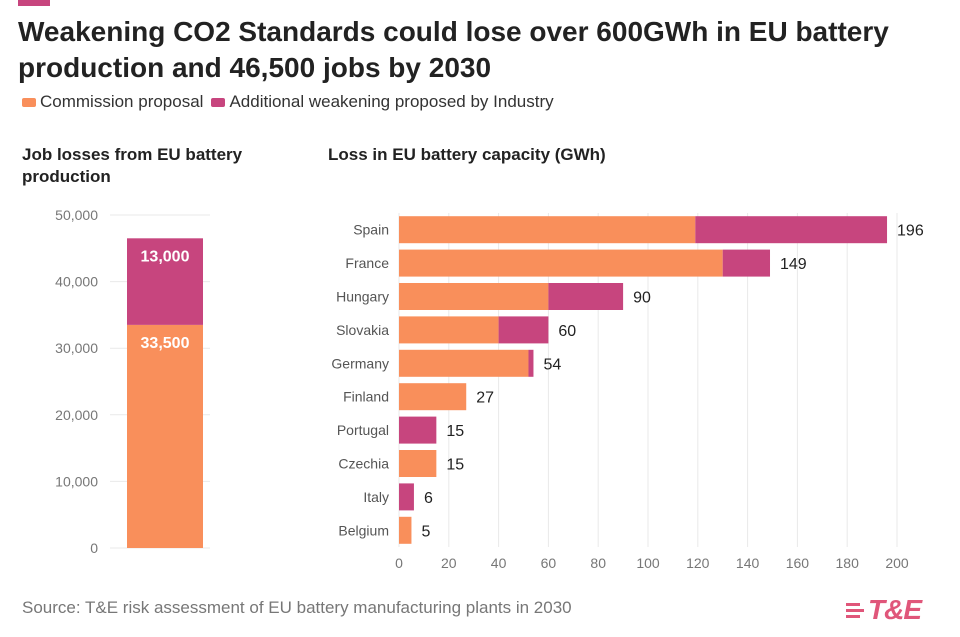 The width and height of the screenshot is (960, 637). Describe the element at coordinates (165, 256) in the screenshot. I see `job-losses-data-label: 13,000` at that location.